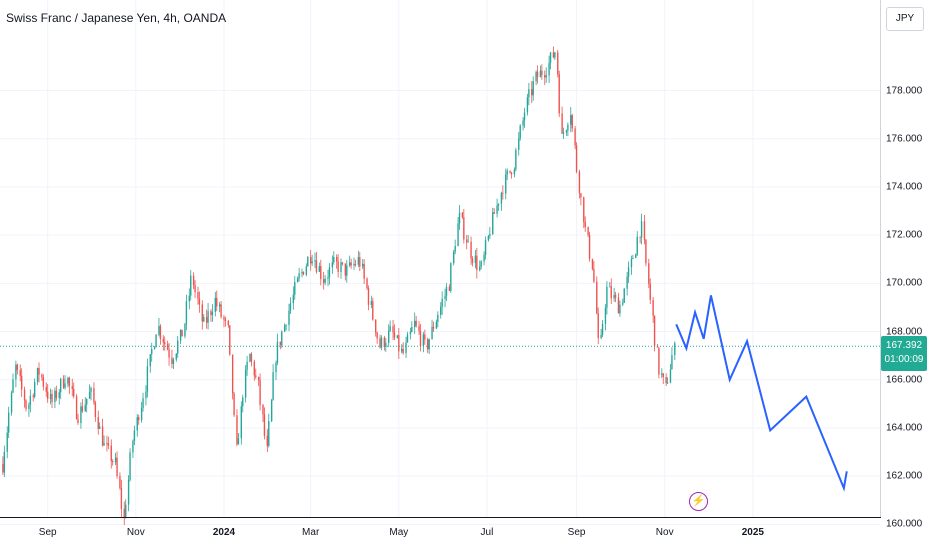 Image resolution: width=932 pixels, height=550 pixels. What do you see at coordinates (698, 501) in the screenshot?
I see `lightning-icon: ⚡` at bounding box center [698, 501].